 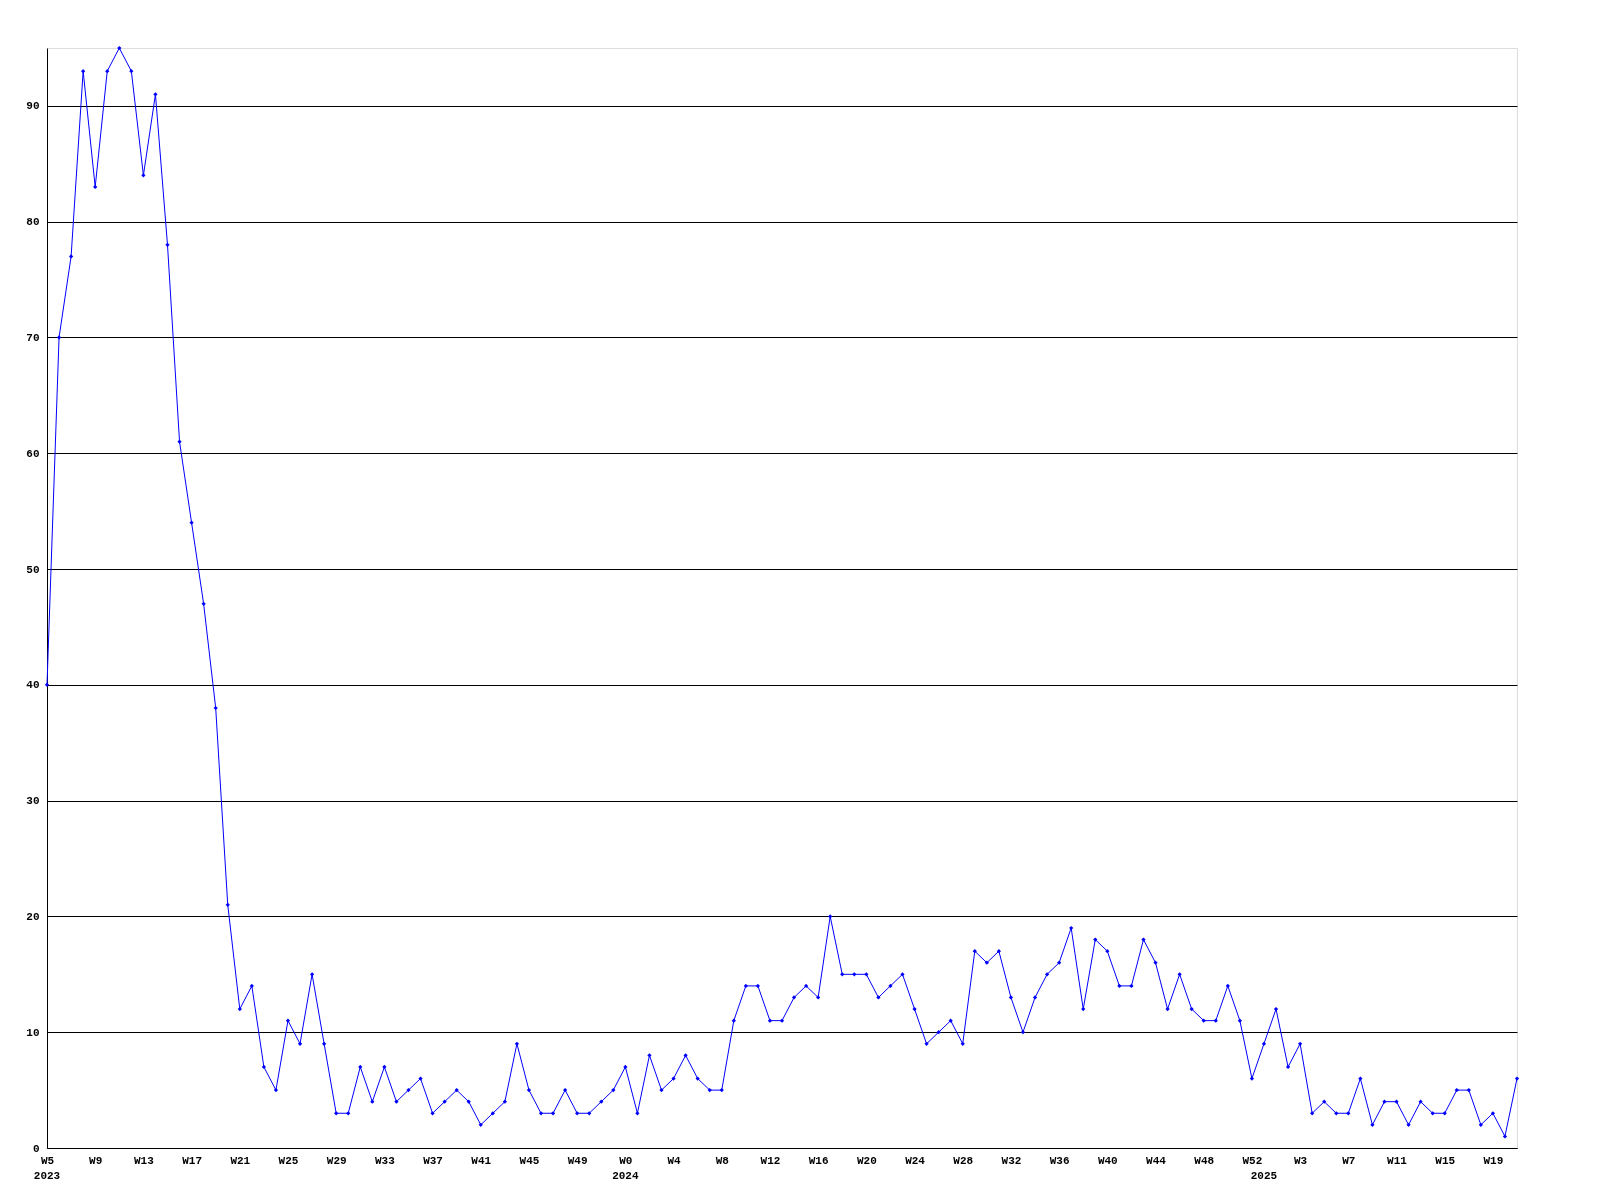 I want to click on y-tick-label: 80, so click(x=33, y=222).